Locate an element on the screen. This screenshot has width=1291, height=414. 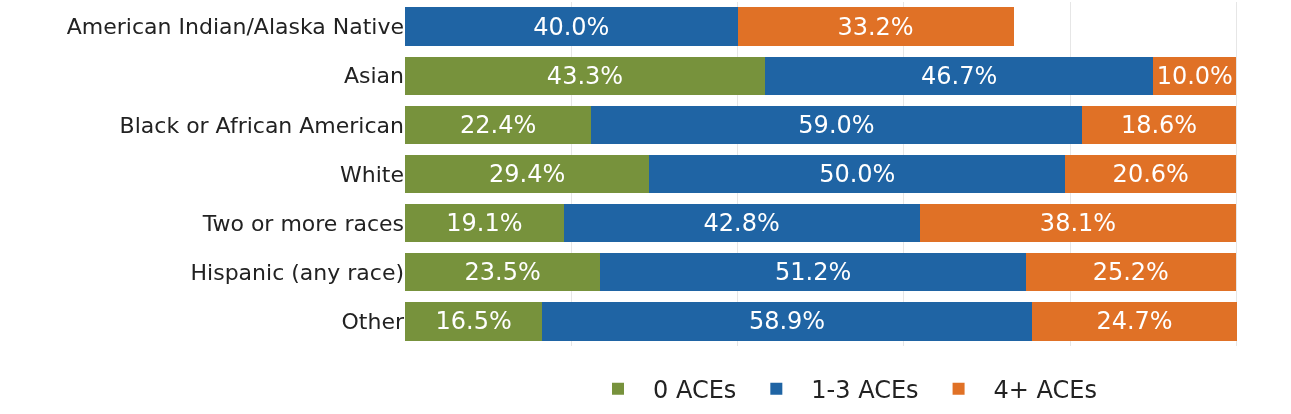
data-label: 24.7% is located at coordinates (1134, 321).